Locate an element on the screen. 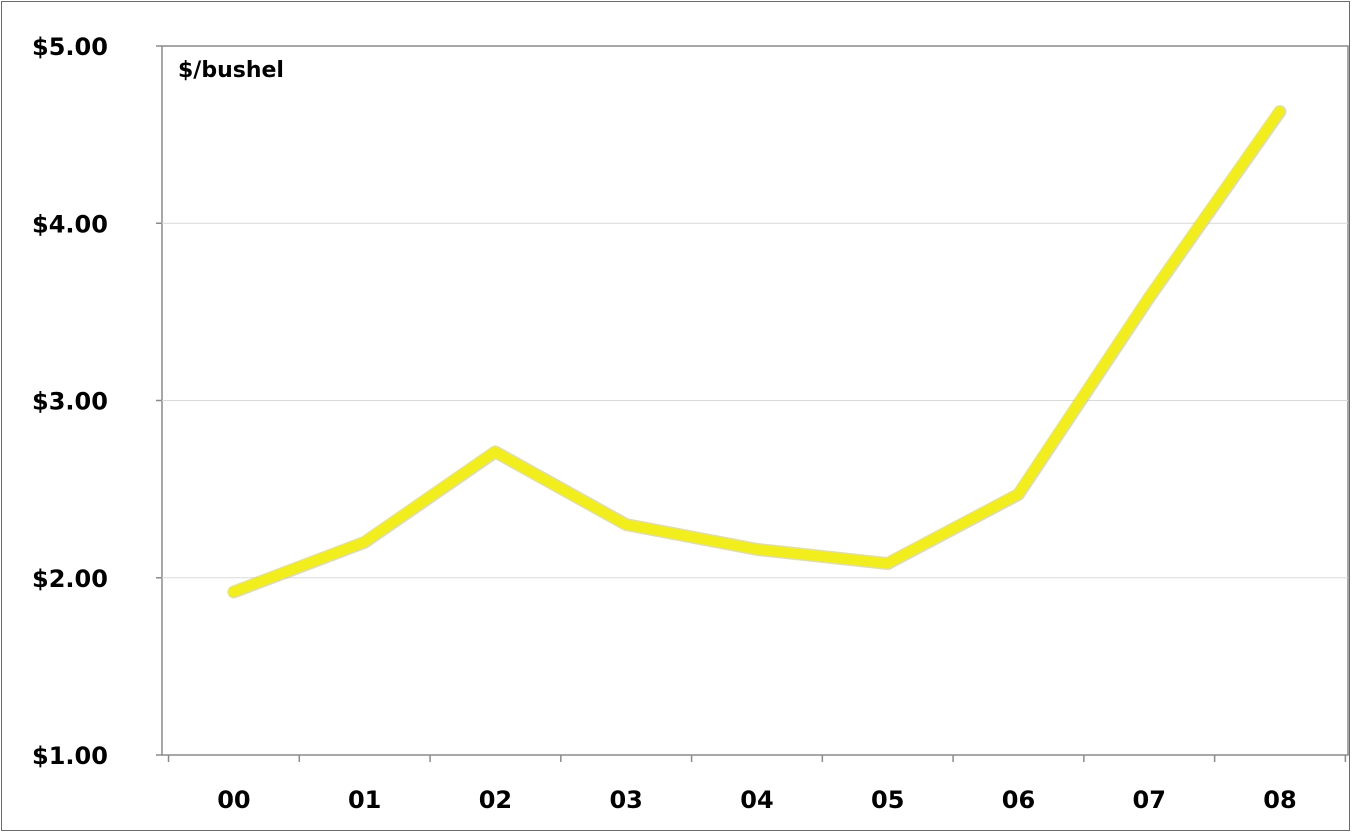 This screenshot has width=1353, height=834. x-tick-label: 08 is located at coordinates (1279, 800).